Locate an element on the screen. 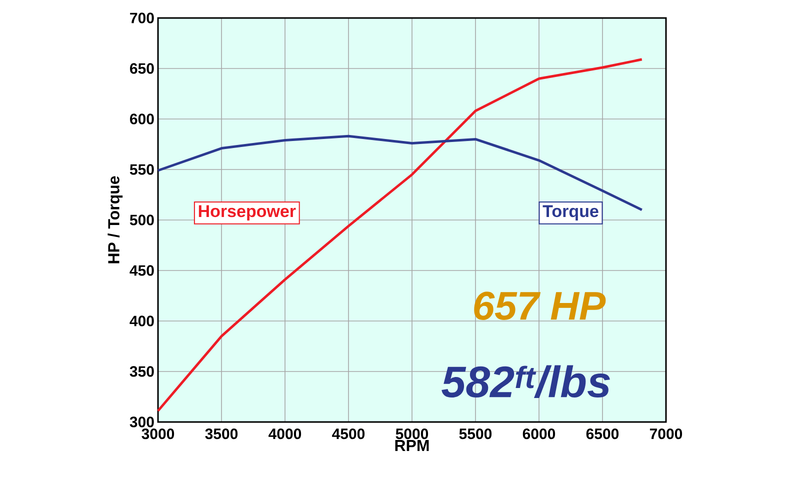 The height and width of the screenshot is (500, 800). y-tick-label: 500 is located at coordinates (142, 220).